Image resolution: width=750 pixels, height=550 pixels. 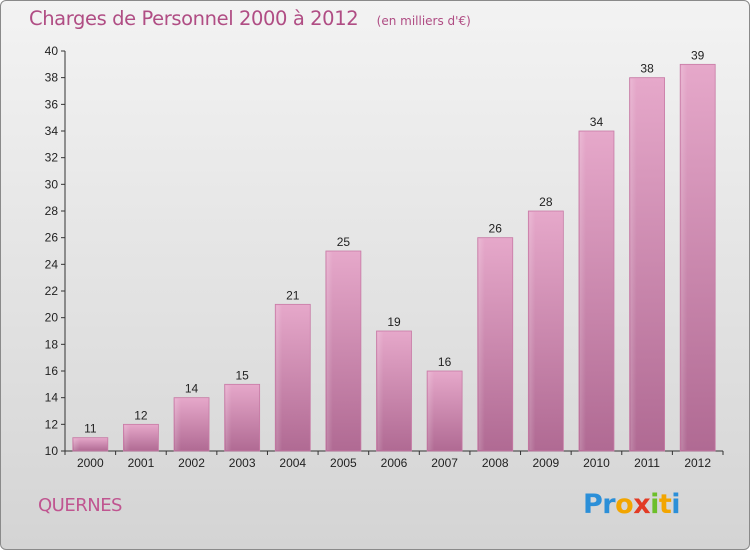 I want to click on y-tick-label: 12, so click(x=52, y=424).